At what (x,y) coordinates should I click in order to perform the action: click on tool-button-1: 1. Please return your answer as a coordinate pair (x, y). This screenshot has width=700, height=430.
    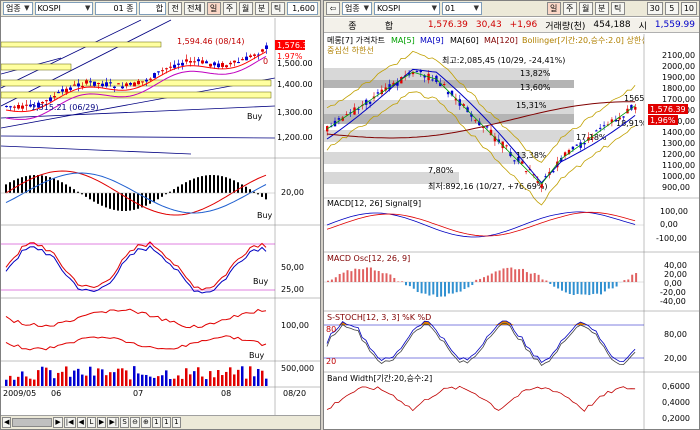
    Looking at the image, I should click on (156, 422).